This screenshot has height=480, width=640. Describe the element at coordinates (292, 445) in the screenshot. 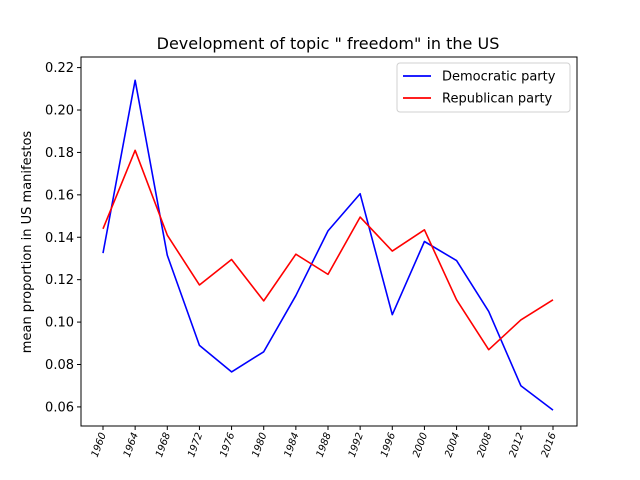

I see `x-tick-label-1984: 1984` at that location.